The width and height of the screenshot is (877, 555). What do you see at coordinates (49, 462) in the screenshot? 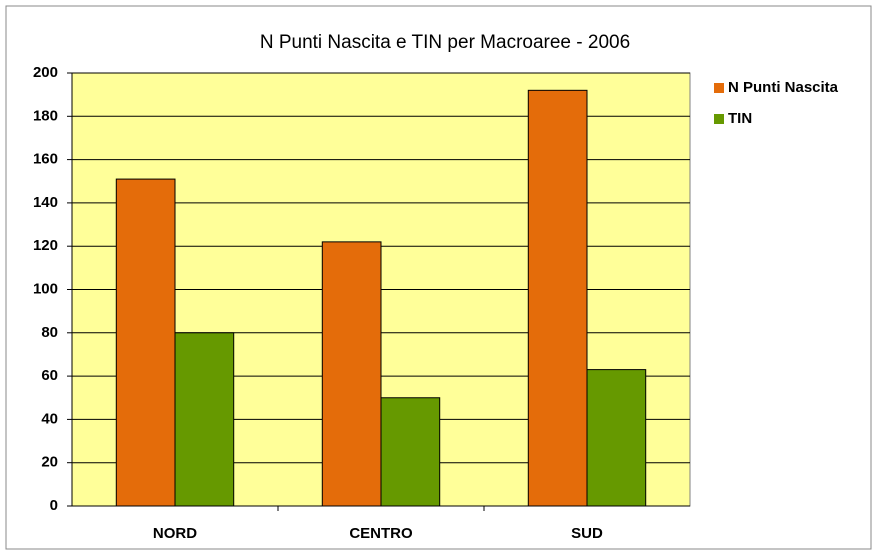
I see `y-tick-label: 20` at bounding box center [49, 462].